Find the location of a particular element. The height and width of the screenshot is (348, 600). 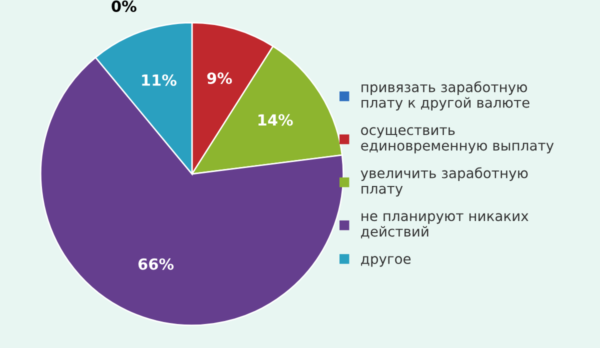

data-label: 14% is located at coordinates (275, 120).